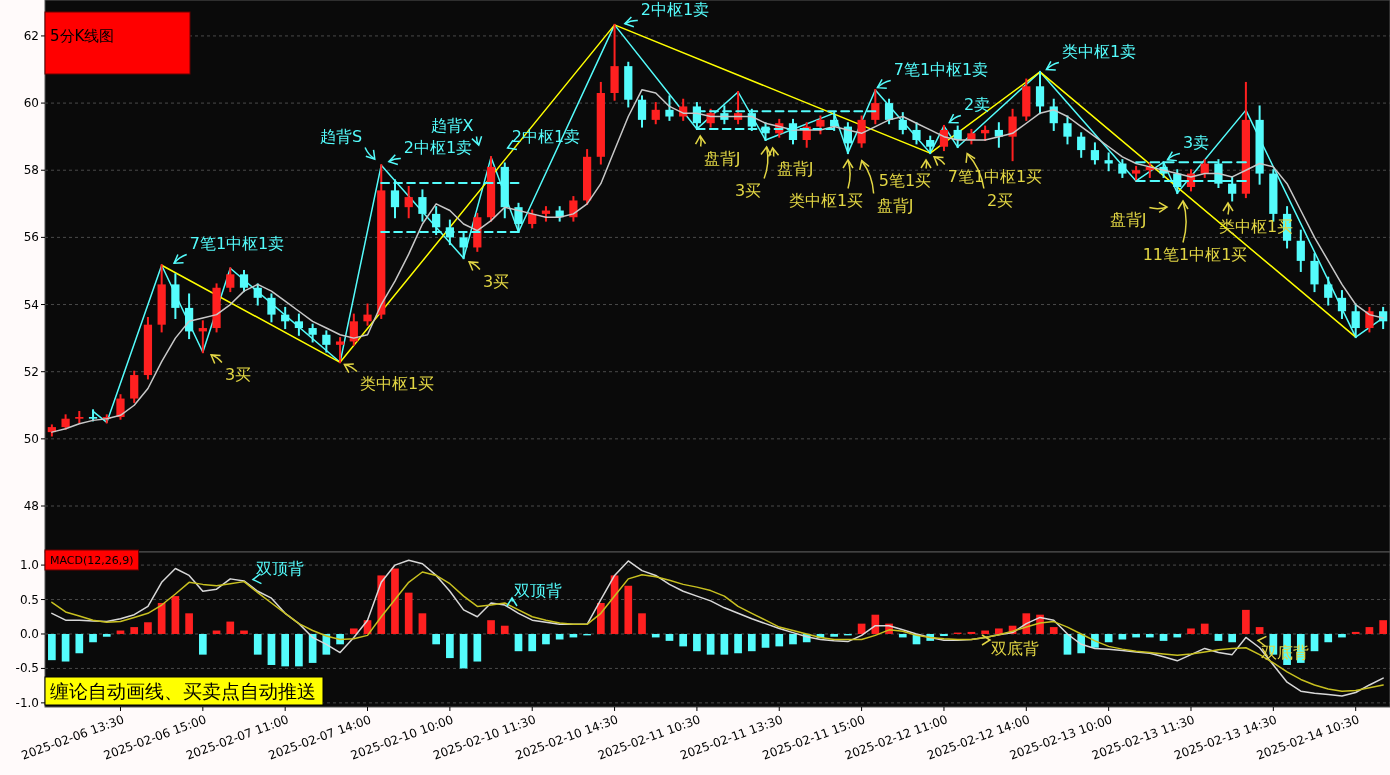  Describe the element at coordinates (31, 35) in the screenshot. I see `y-tick-label: 62` at that location.